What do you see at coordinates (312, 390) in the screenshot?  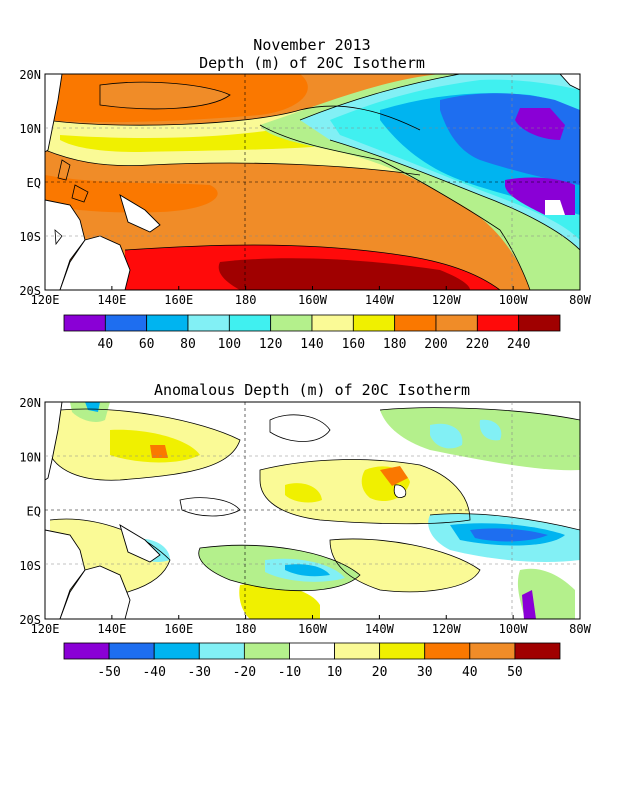 I see `bottom-title: Anomalous Depth (m) of 20C Isotherm` at bounding box center [312, 390].